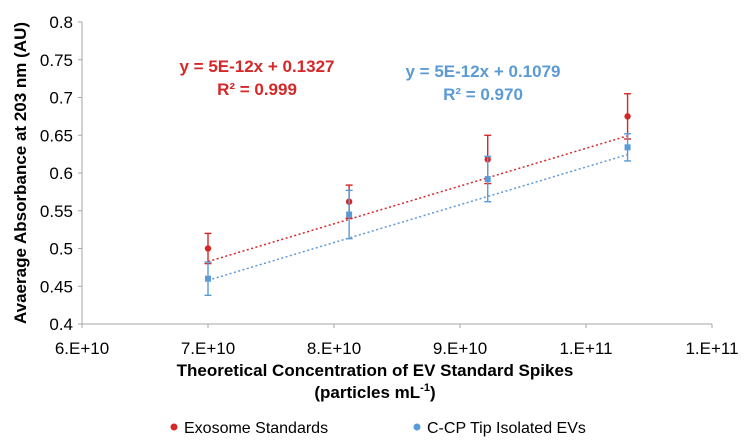  What do you see at coordinates (61, 22) in the screenshot?
I see `y-tick-label: 0.8` at bounding box center [61, 22].